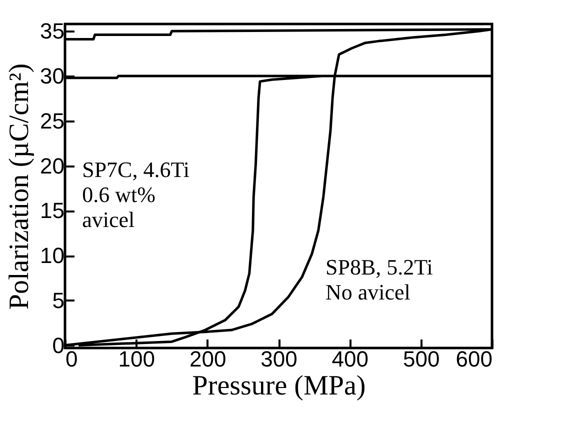  I want to click on x-tick-label: 300, so click(279, 359).